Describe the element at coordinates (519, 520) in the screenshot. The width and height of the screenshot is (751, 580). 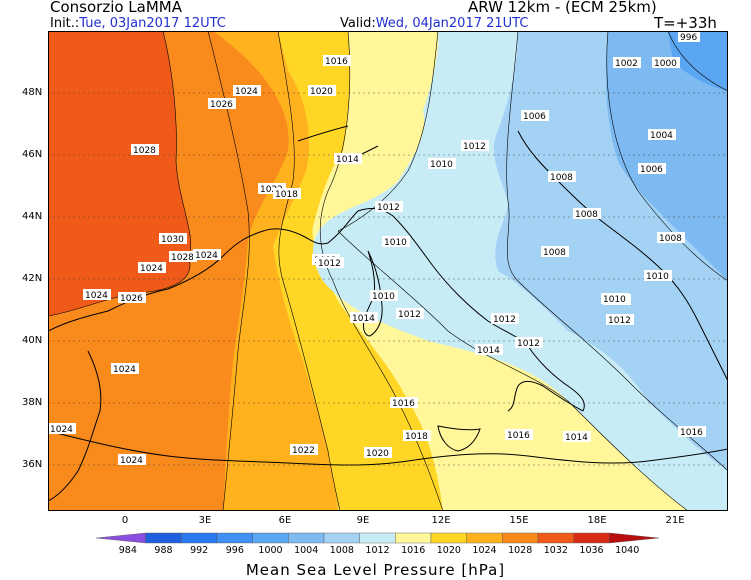
I see `longitude-label: 15E` at that location.